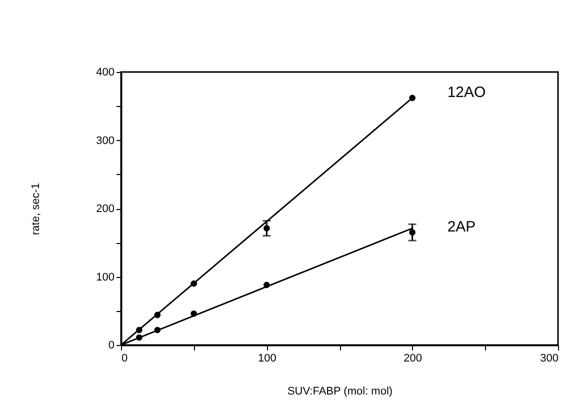 This screenshot has width=568, height=412. What do you see at coordinates (466, 92) in the screenshot?
I see `text: 12AO` at bounding box center [466, 92].